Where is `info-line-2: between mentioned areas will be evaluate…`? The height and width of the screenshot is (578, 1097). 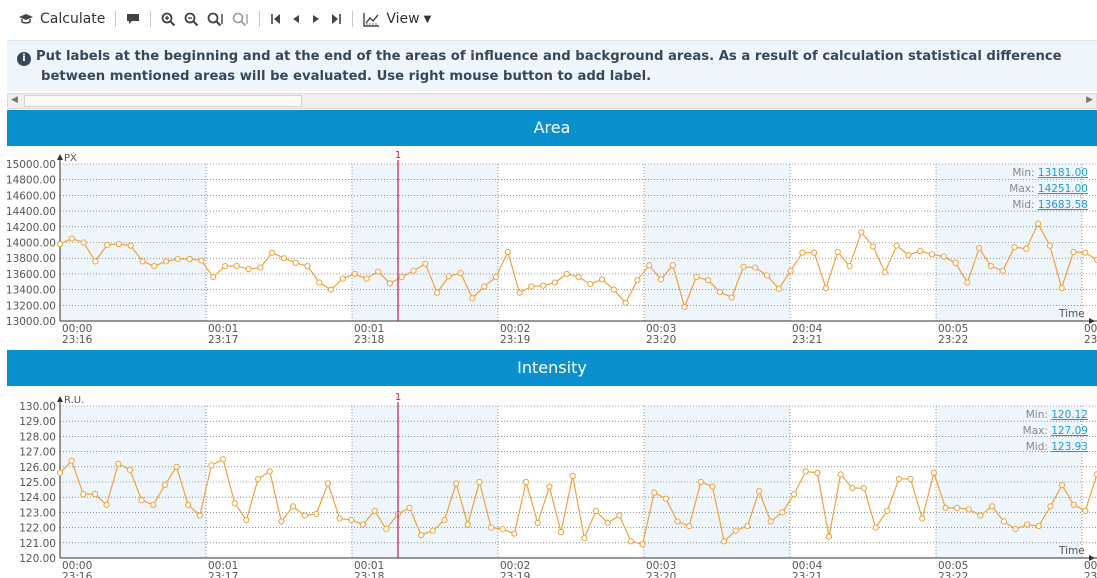 info-line-2: between mentioned areas will be evaluate… is located at coordinates (346, 76).